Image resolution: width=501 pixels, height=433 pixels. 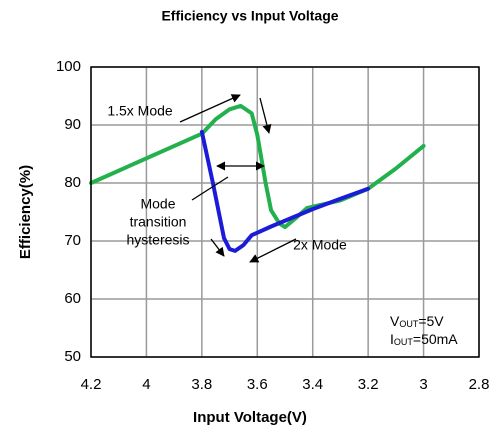 What do you see at coordinates (201, 384) in the screenshot?
I see `x-tick-label: 3.8` at bounding box center [201, 384].